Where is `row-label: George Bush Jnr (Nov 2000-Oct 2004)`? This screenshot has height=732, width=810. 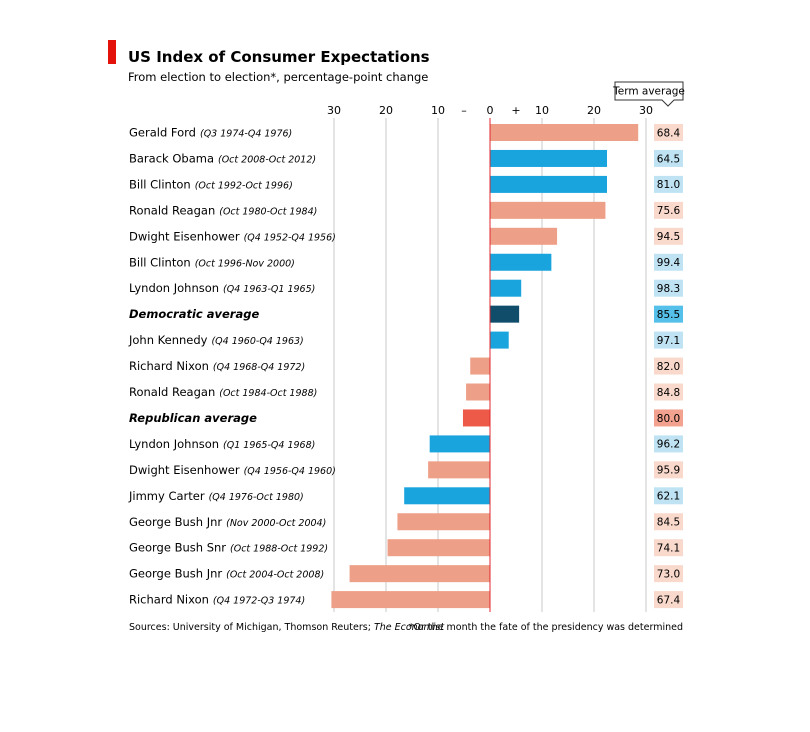 row-label: George Bush Jnr (Nov 2000-Oct 2004) is located at coordinates (227, 522).